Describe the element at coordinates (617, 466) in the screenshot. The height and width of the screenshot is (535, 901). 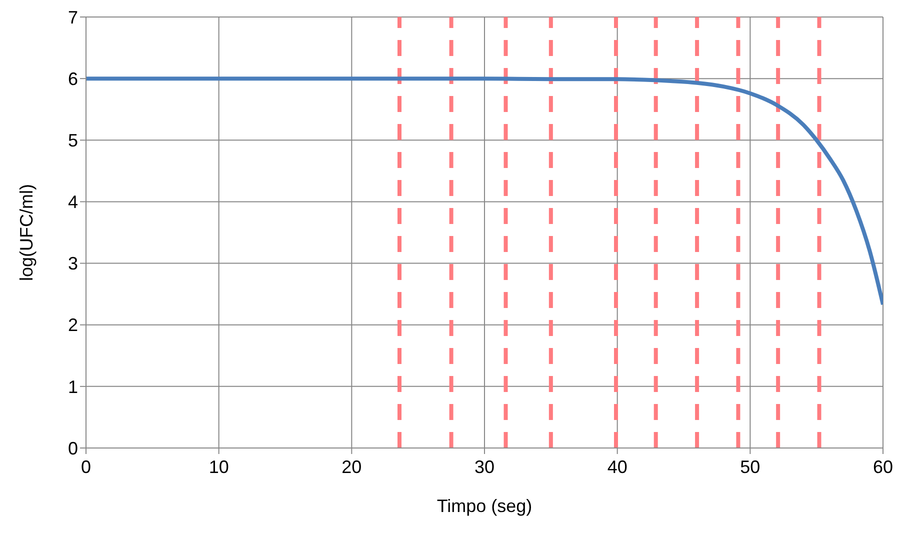
I see `x-tick-label: 40` at that location.